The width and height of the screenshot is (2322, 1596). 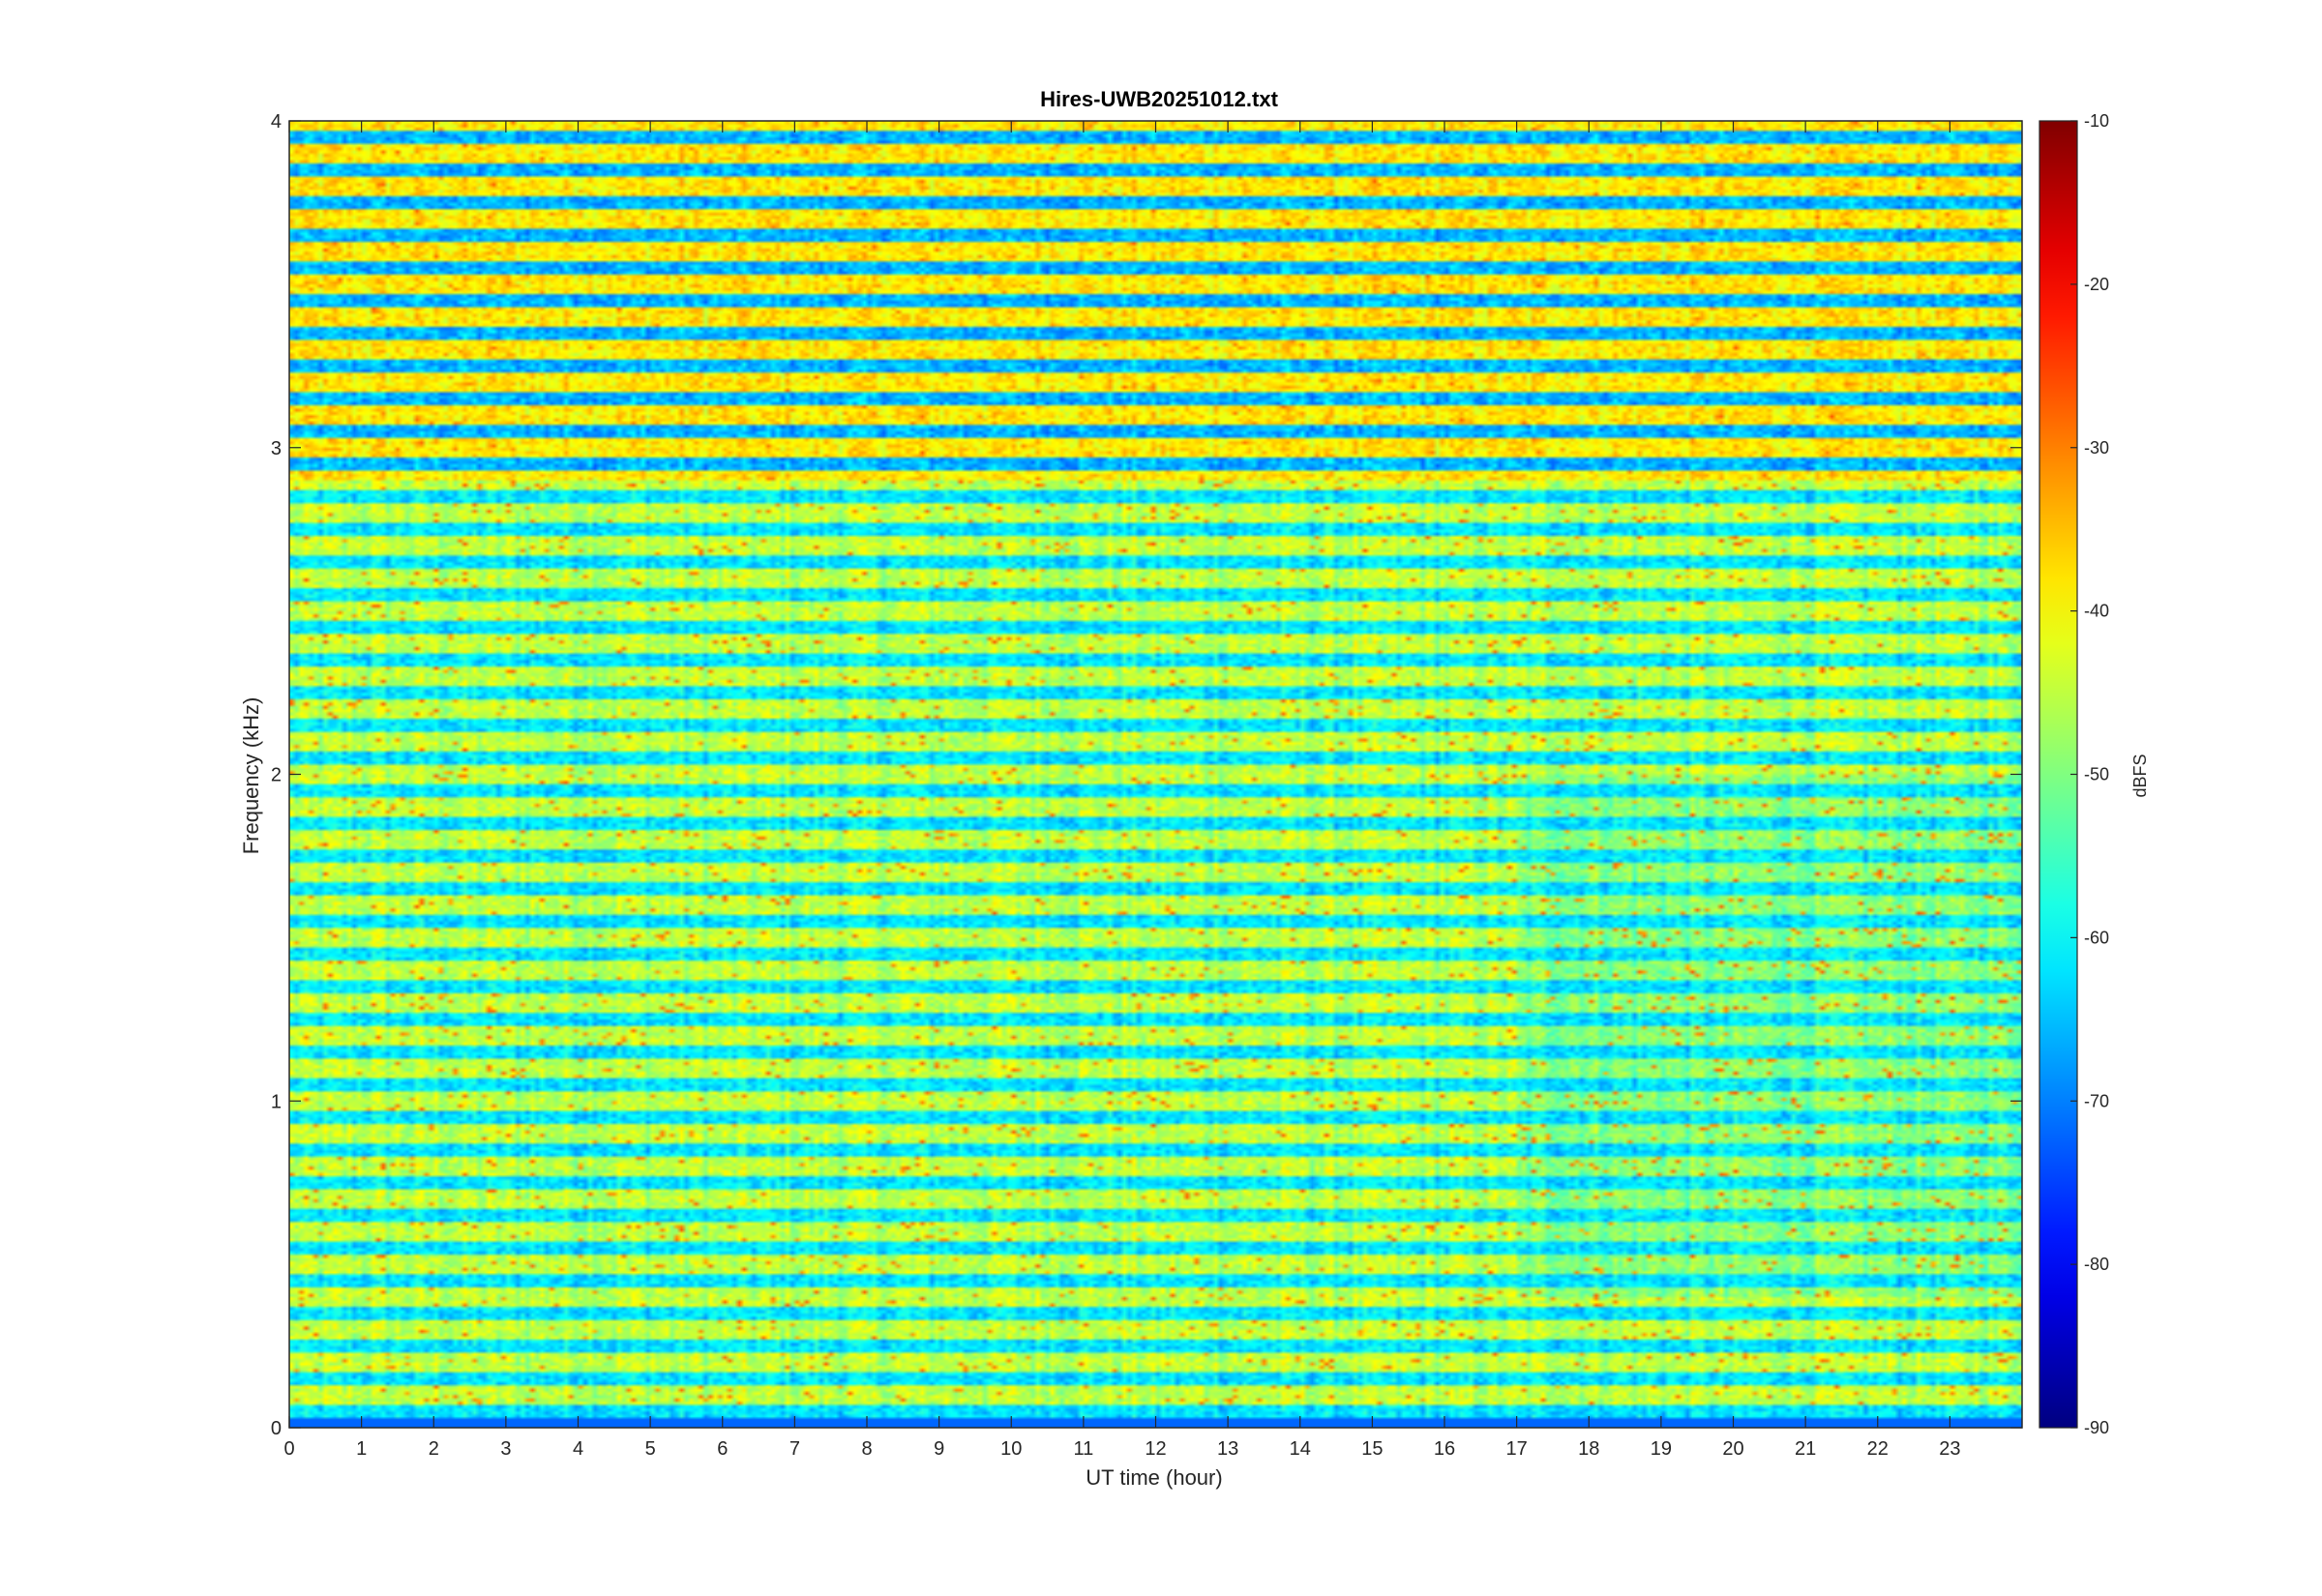 What do you see at coordinates (2096, 611) in the screenshot?
I see `colorbar-tick-label: -40` at bounding box center [2096, 611].